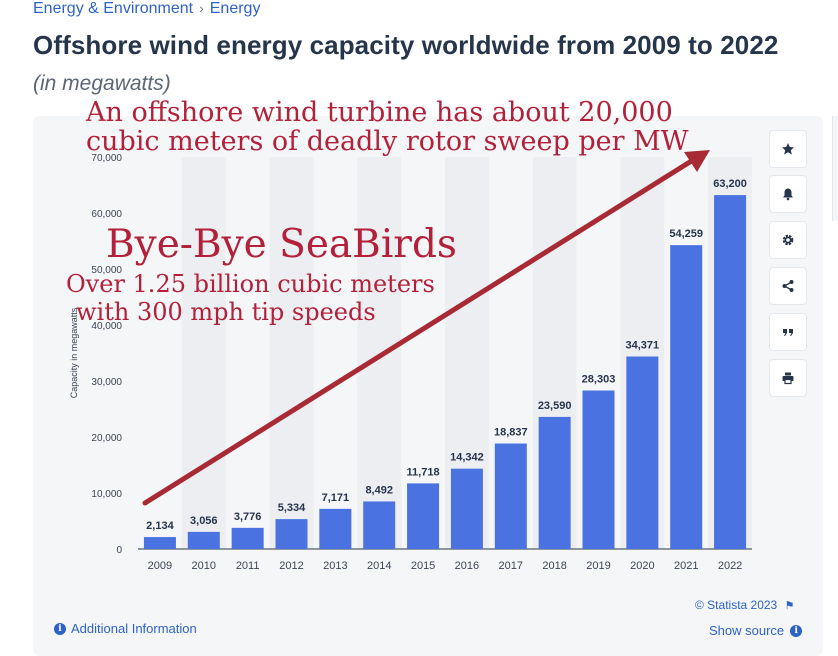  I want to click on x-tick-label: 2013, so click(335, 566).